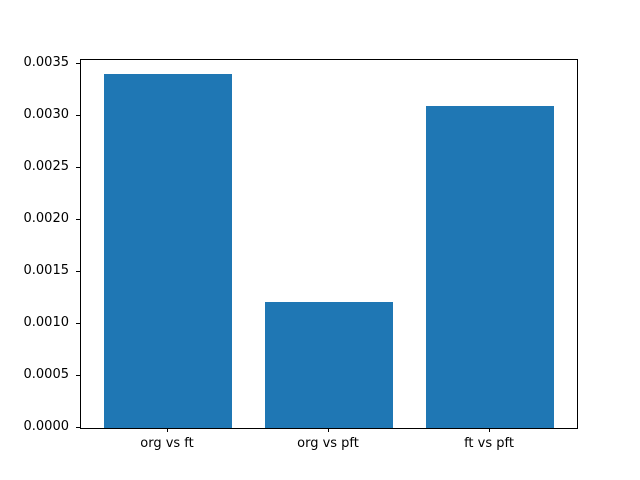 The height and width of the screenshot is (480, 640). I want to click on bar-org-vs-ft, so click(168, 251).